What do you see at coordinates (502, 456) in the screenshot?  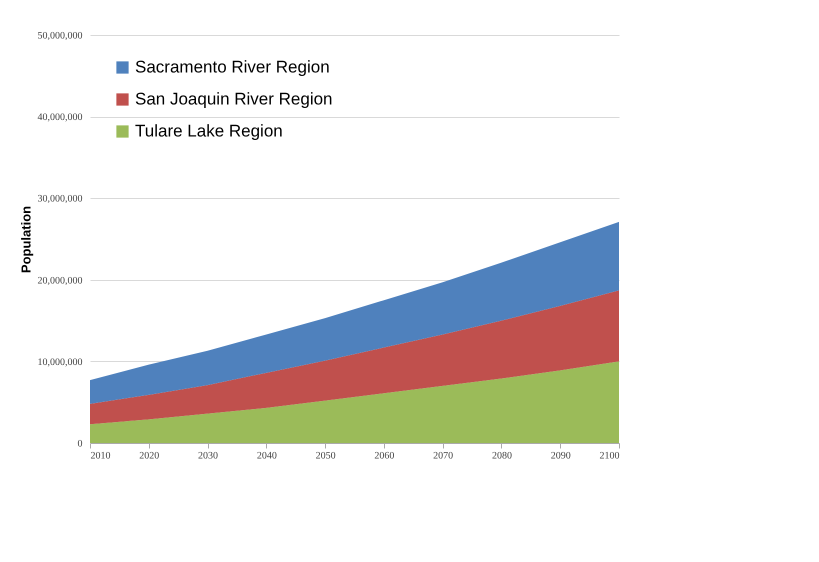 I see `x-tick-label: 2080` at bounding box center [502, 456].